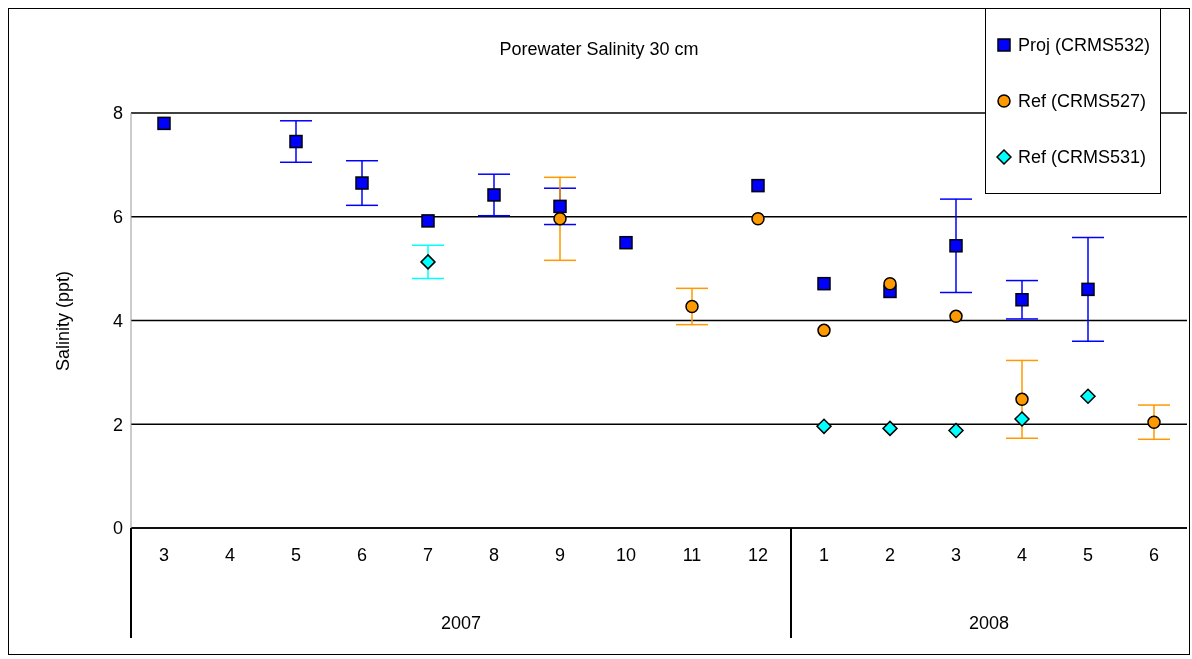 This screenshot has height=659, width=1192. I want to click on y-tick-label: 8, so click(117, 113).